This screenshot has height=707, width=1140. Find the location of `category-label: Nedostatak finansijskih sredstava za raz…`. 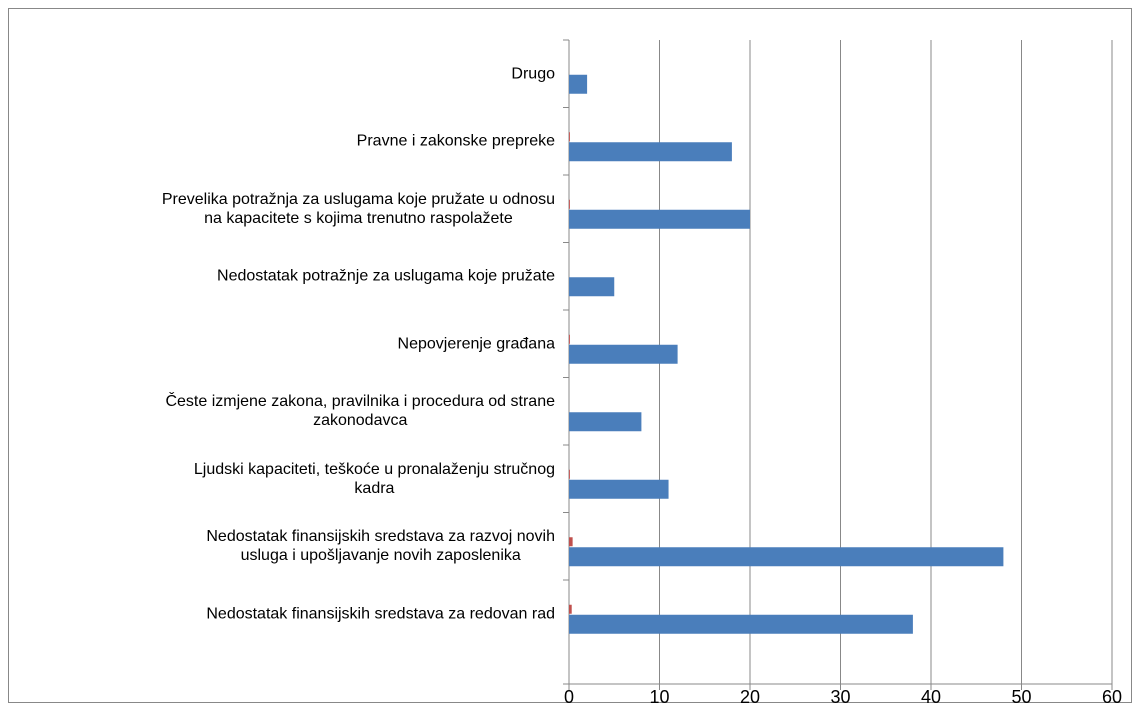

category-label: Nedostatak finansijskih sredstava za raz… is located at coordinates (282, 546).